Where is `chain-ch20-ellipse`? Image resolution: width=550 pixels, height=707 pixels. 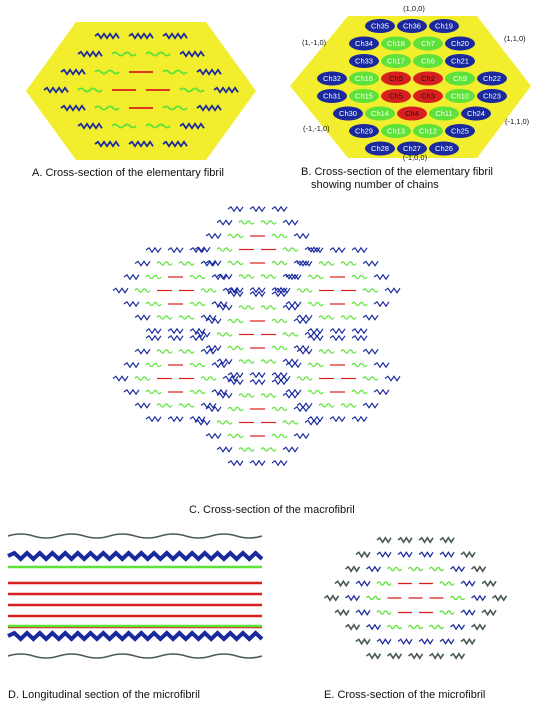 chain-ch20-ellipse is located at coordinates (460, 43).